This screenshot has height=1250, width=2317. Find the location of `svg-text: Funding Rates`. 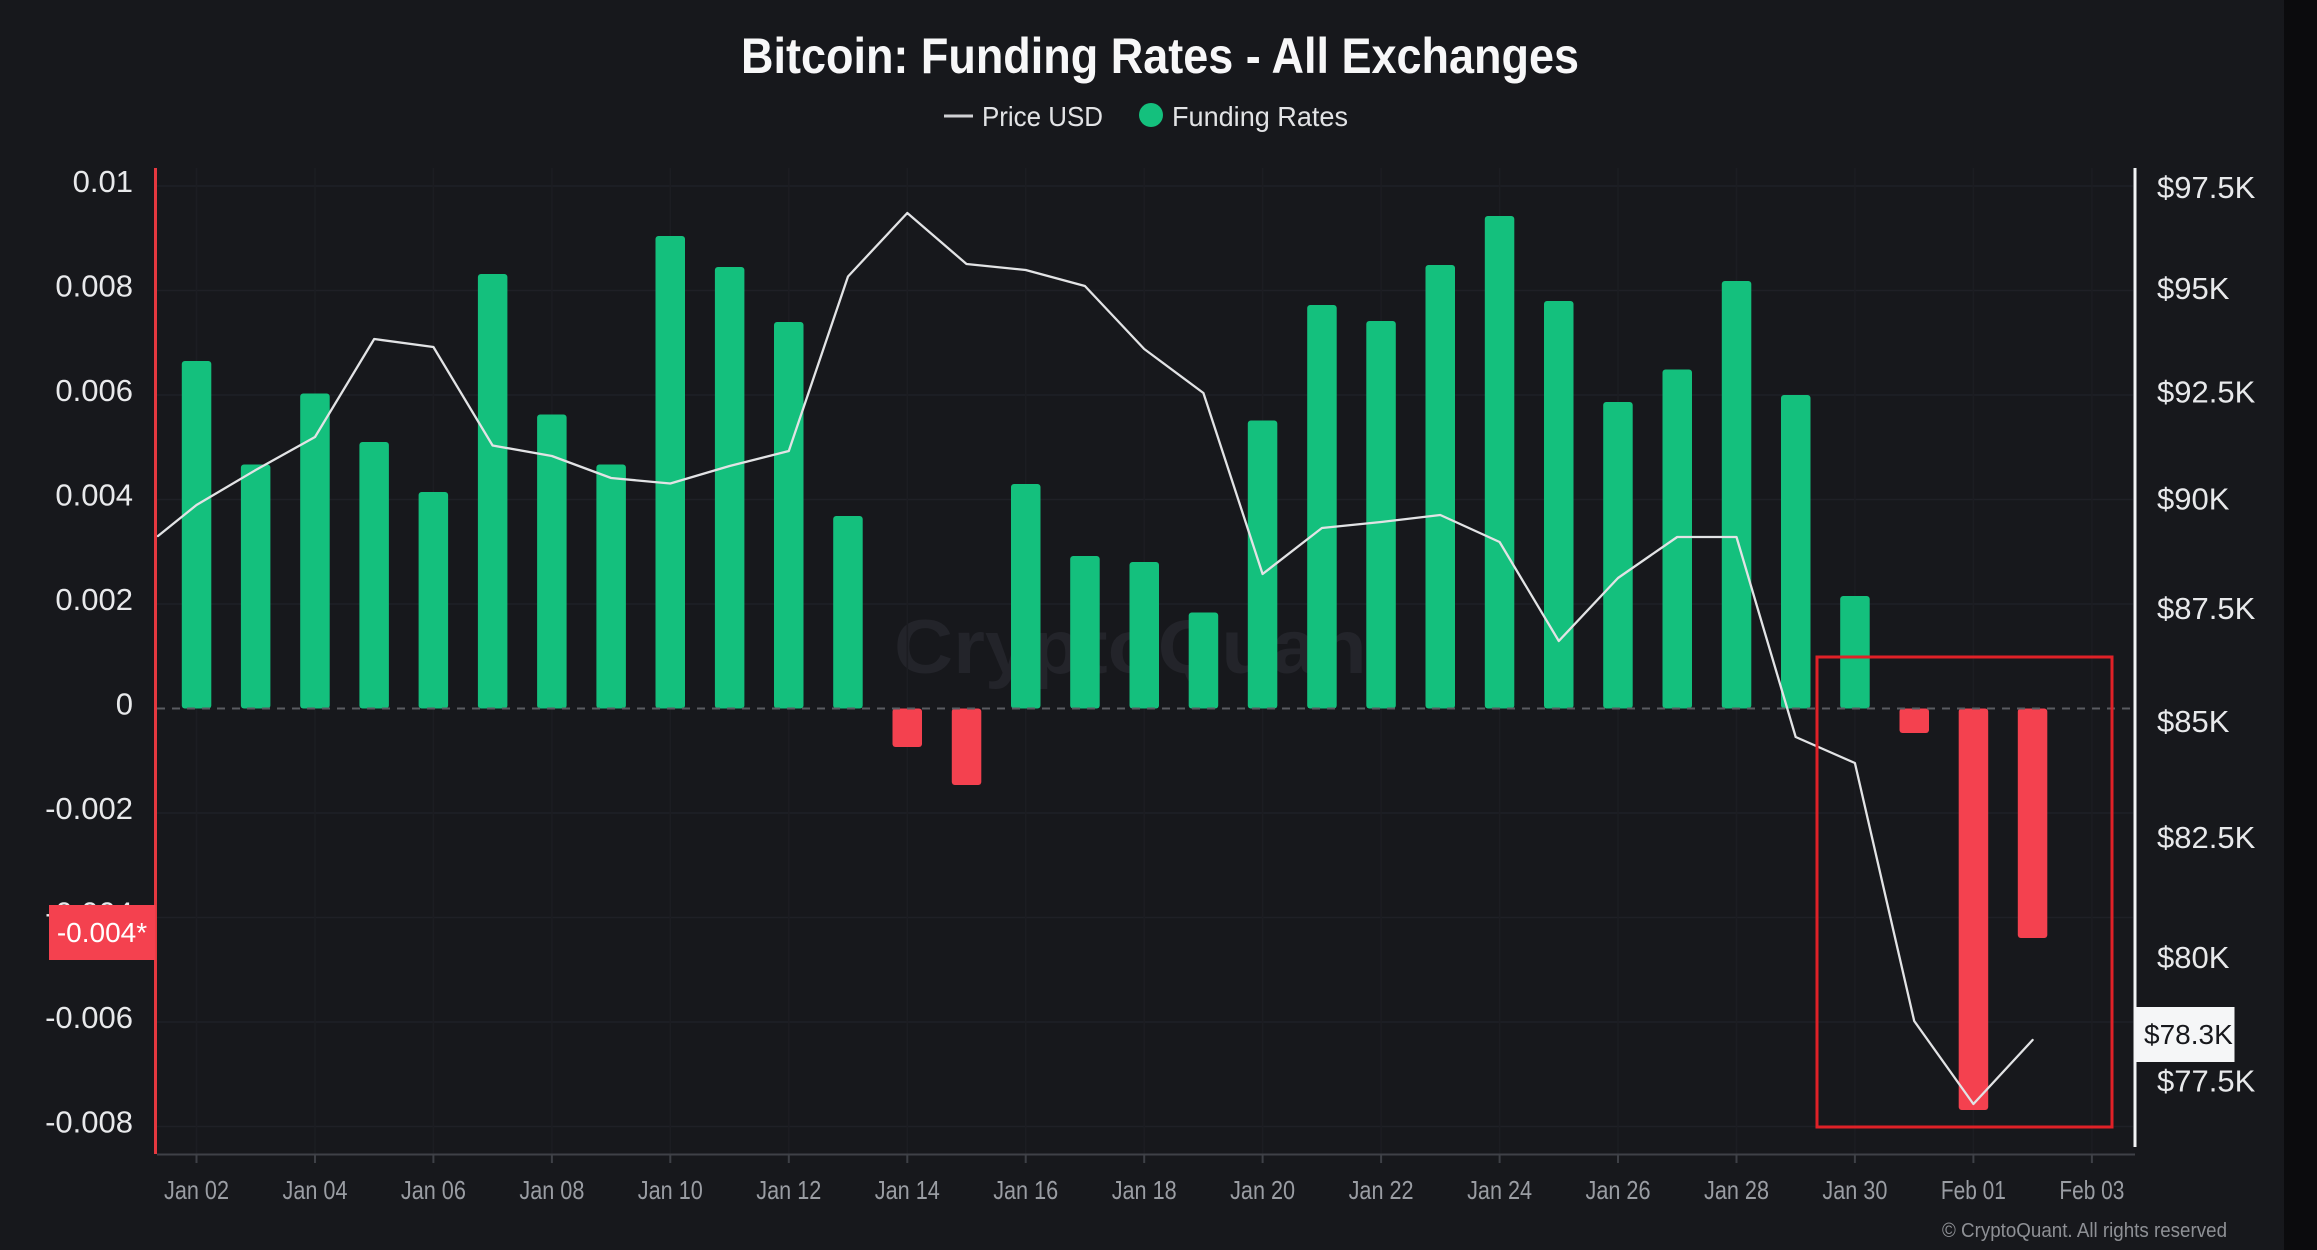

svg-text: Funding Rates is located at coordinates (1260, 116).